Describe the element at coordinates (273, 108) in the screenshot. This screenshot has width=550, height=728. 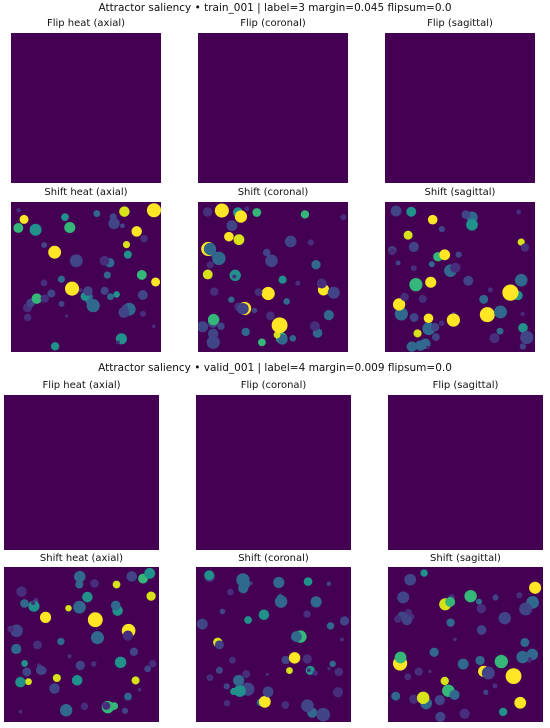
I see `fig1-flip-coronal-heatmap` at that location.